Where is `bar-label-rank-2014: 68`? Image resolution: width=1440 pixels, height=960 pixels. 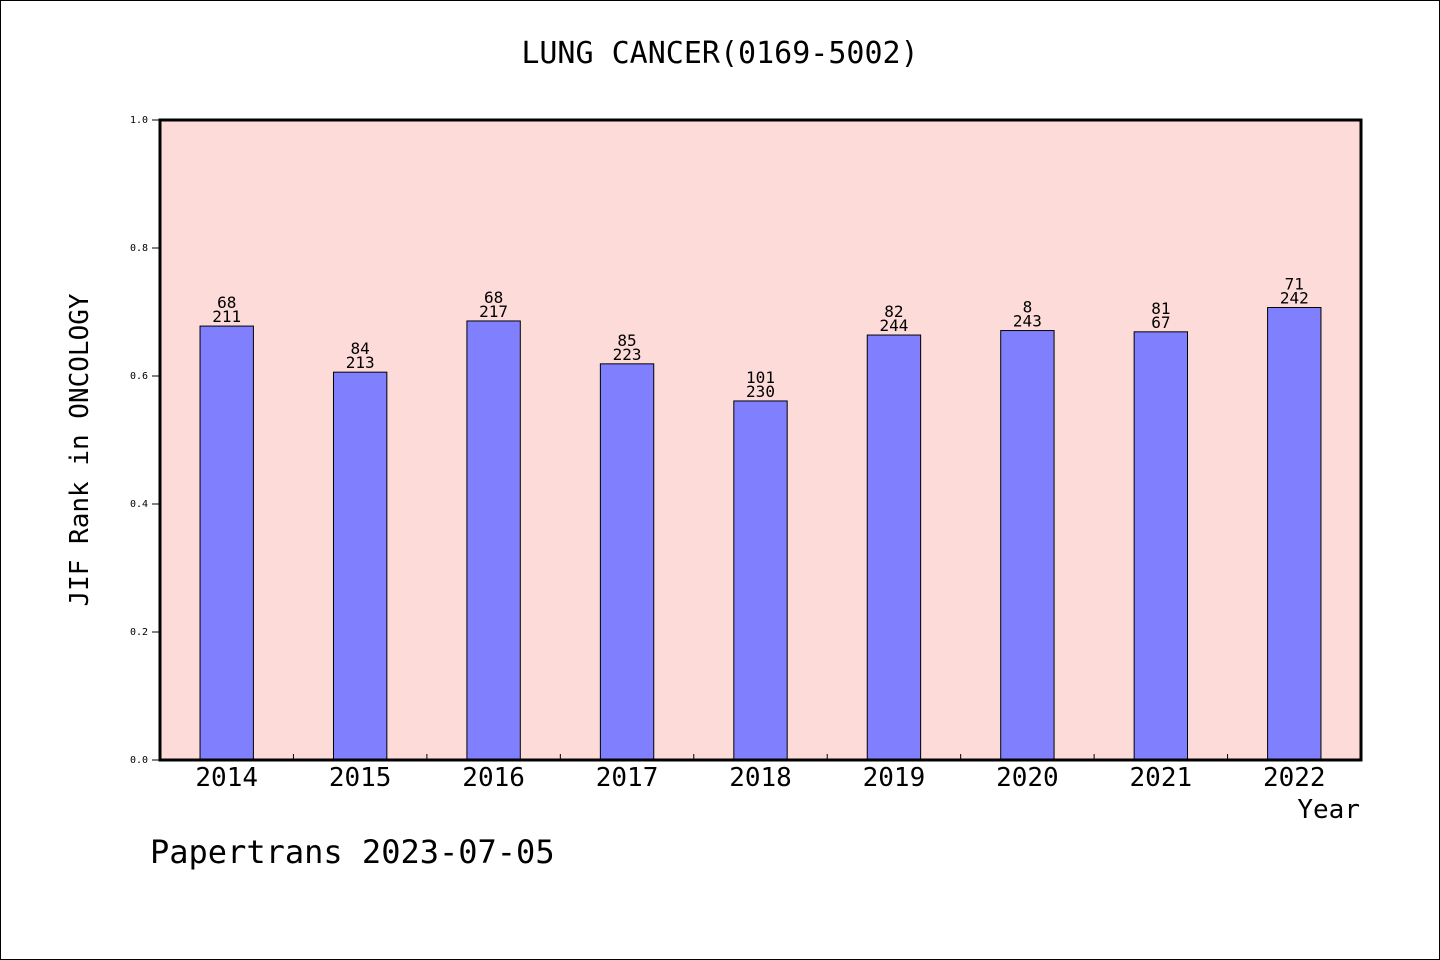 bar-label-rank-2014: 68 is located at coordinates (226, 302).